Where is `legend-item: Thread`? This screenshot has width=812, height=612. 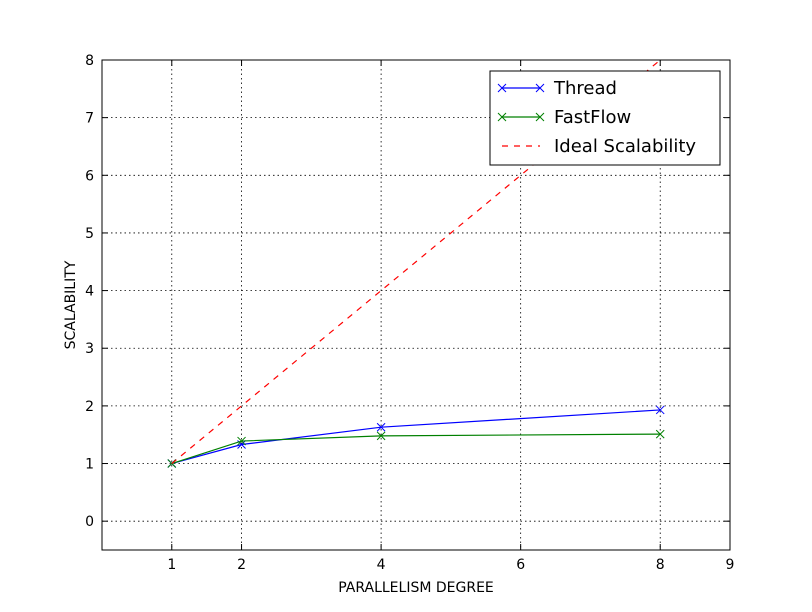 legend-item: Thread is located at coordinates (557, 88).